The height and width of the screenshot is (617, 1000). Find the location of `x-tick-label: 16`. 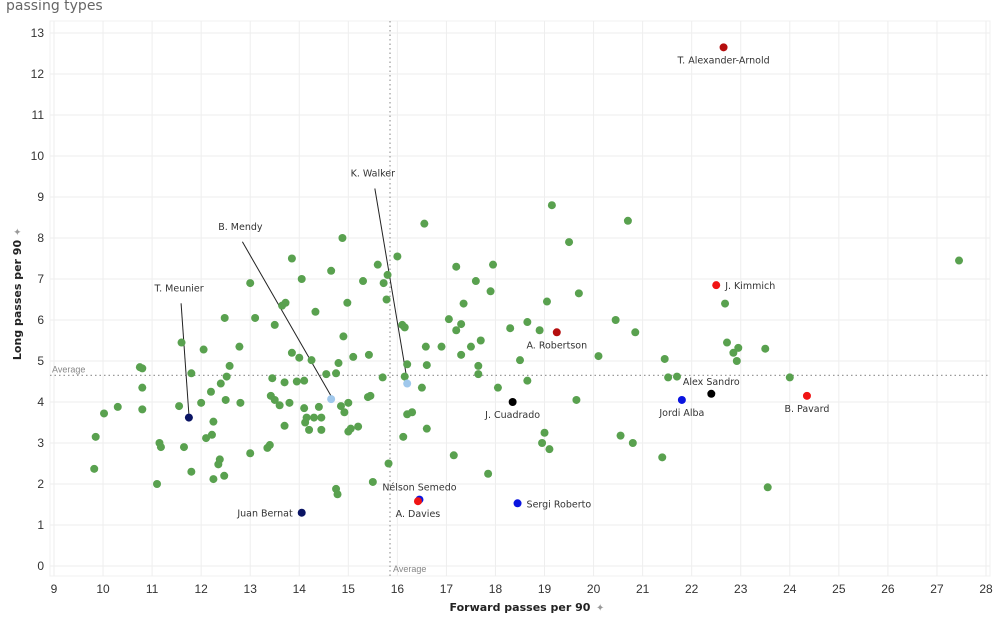

x-tick-label: 16 is located at coordinates (398, 589).